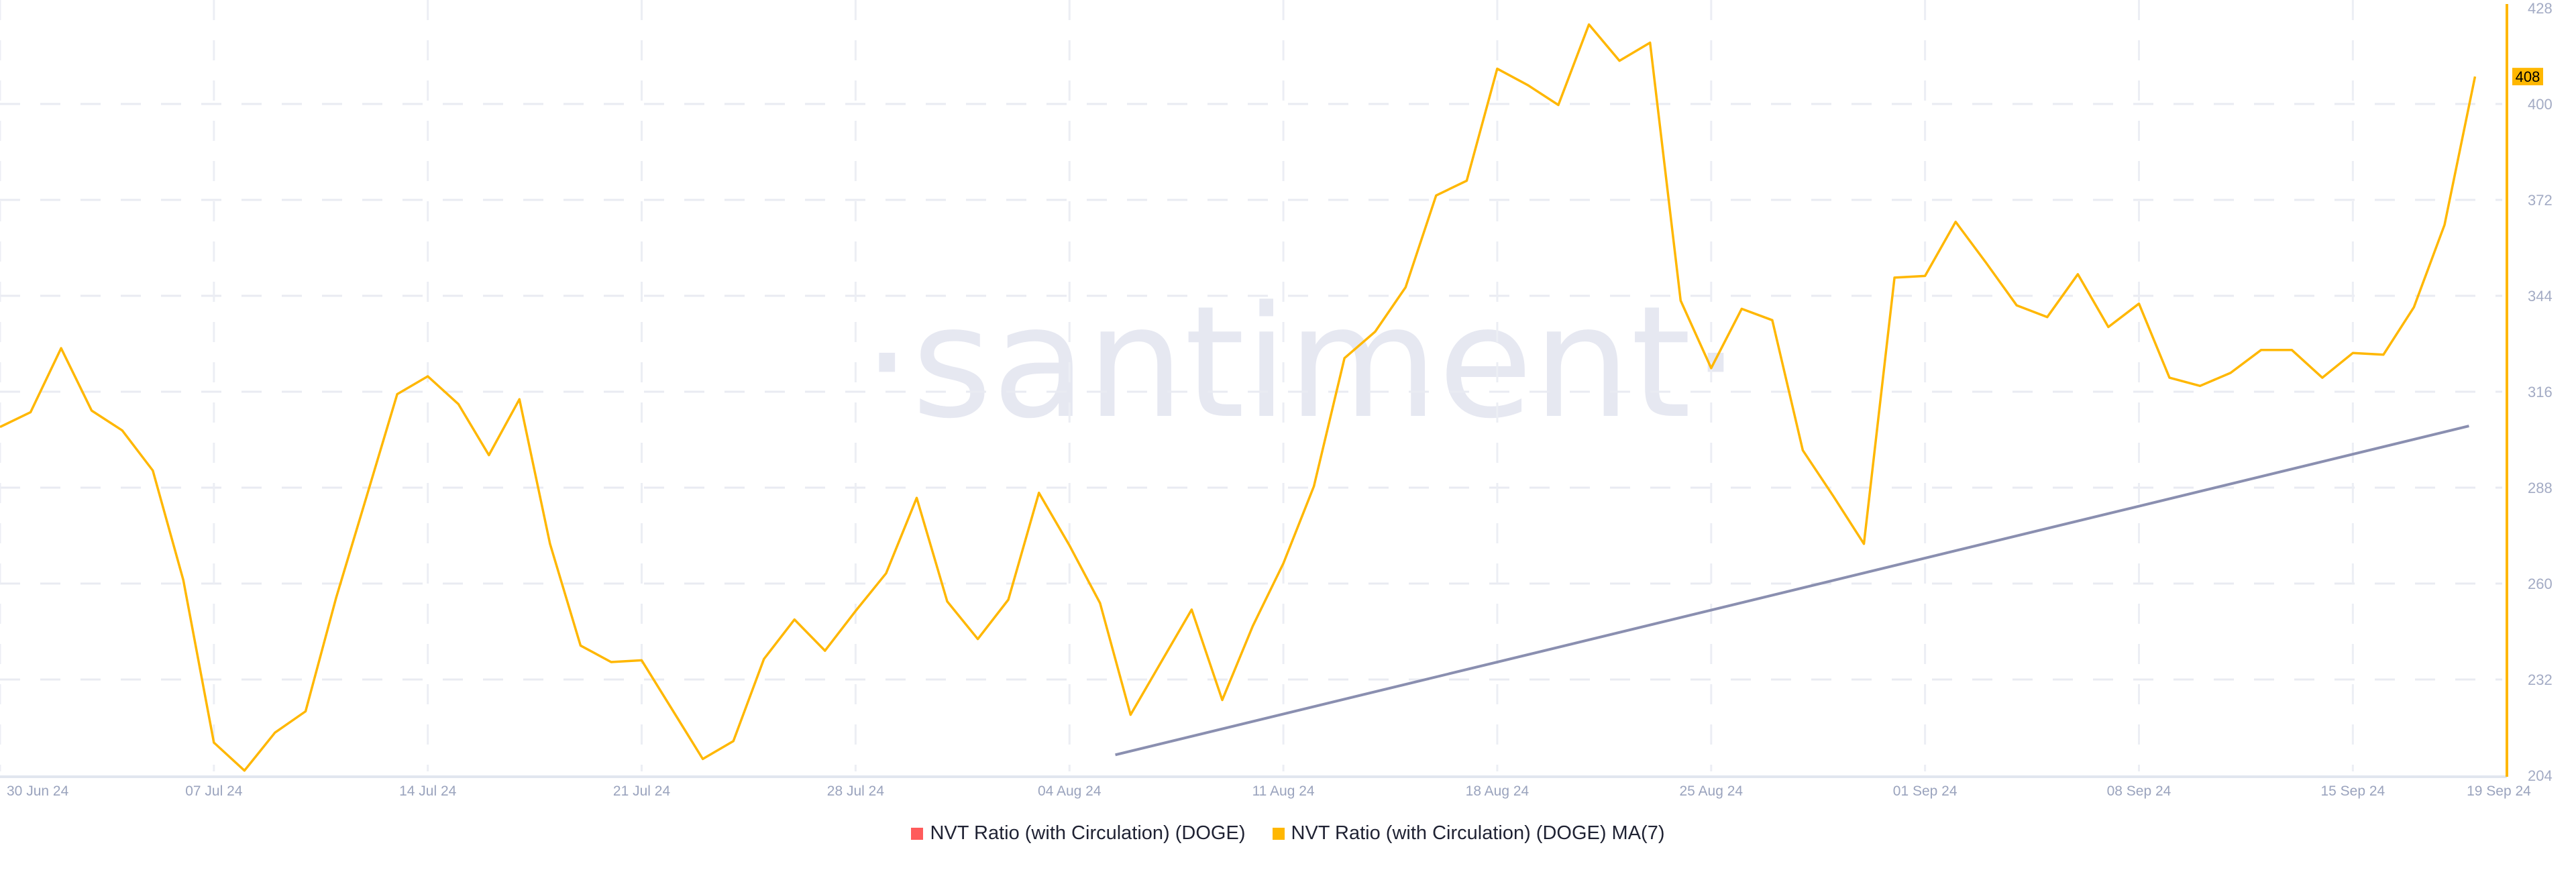 The width and height of the screenshot is (2576, 872). Describe the element at coordinates (1301, 363) in the screenshot. I see `santiment-watermark: ·santiment·` at that location.